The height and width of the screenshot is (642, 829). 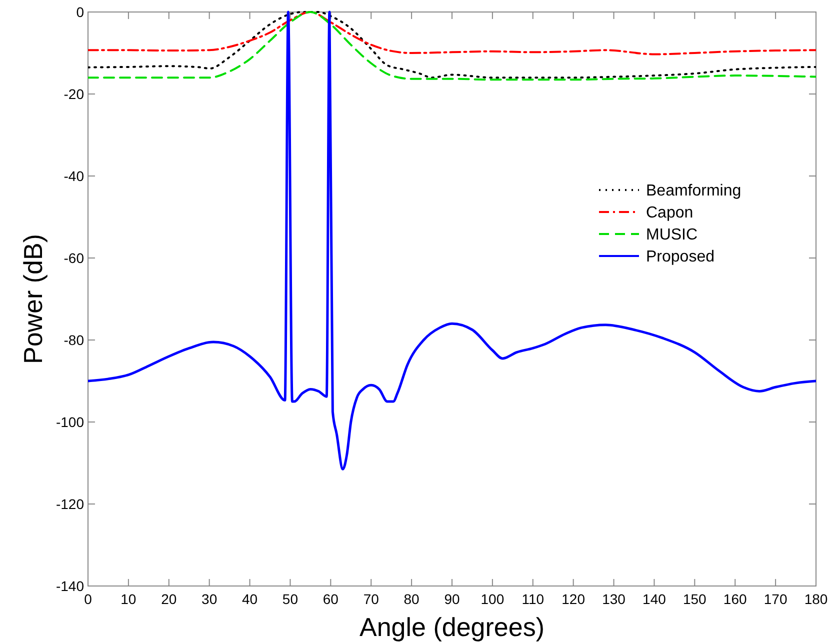 What do you see at coordinates (80, 12) in the screenshot?
I see `y-tick-label: 0` at bounding box center [80, 12].